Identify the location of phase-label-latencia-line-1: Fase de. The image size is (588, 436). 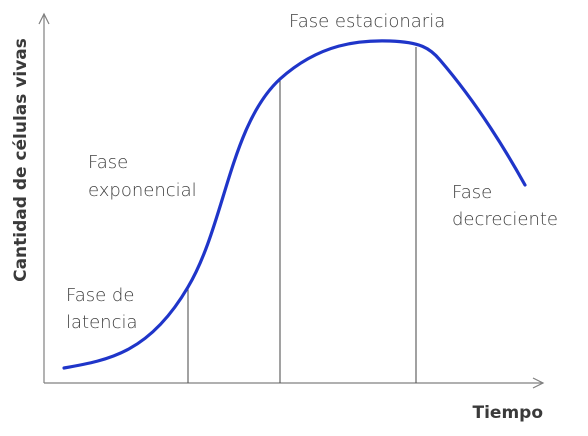
(100, 295).